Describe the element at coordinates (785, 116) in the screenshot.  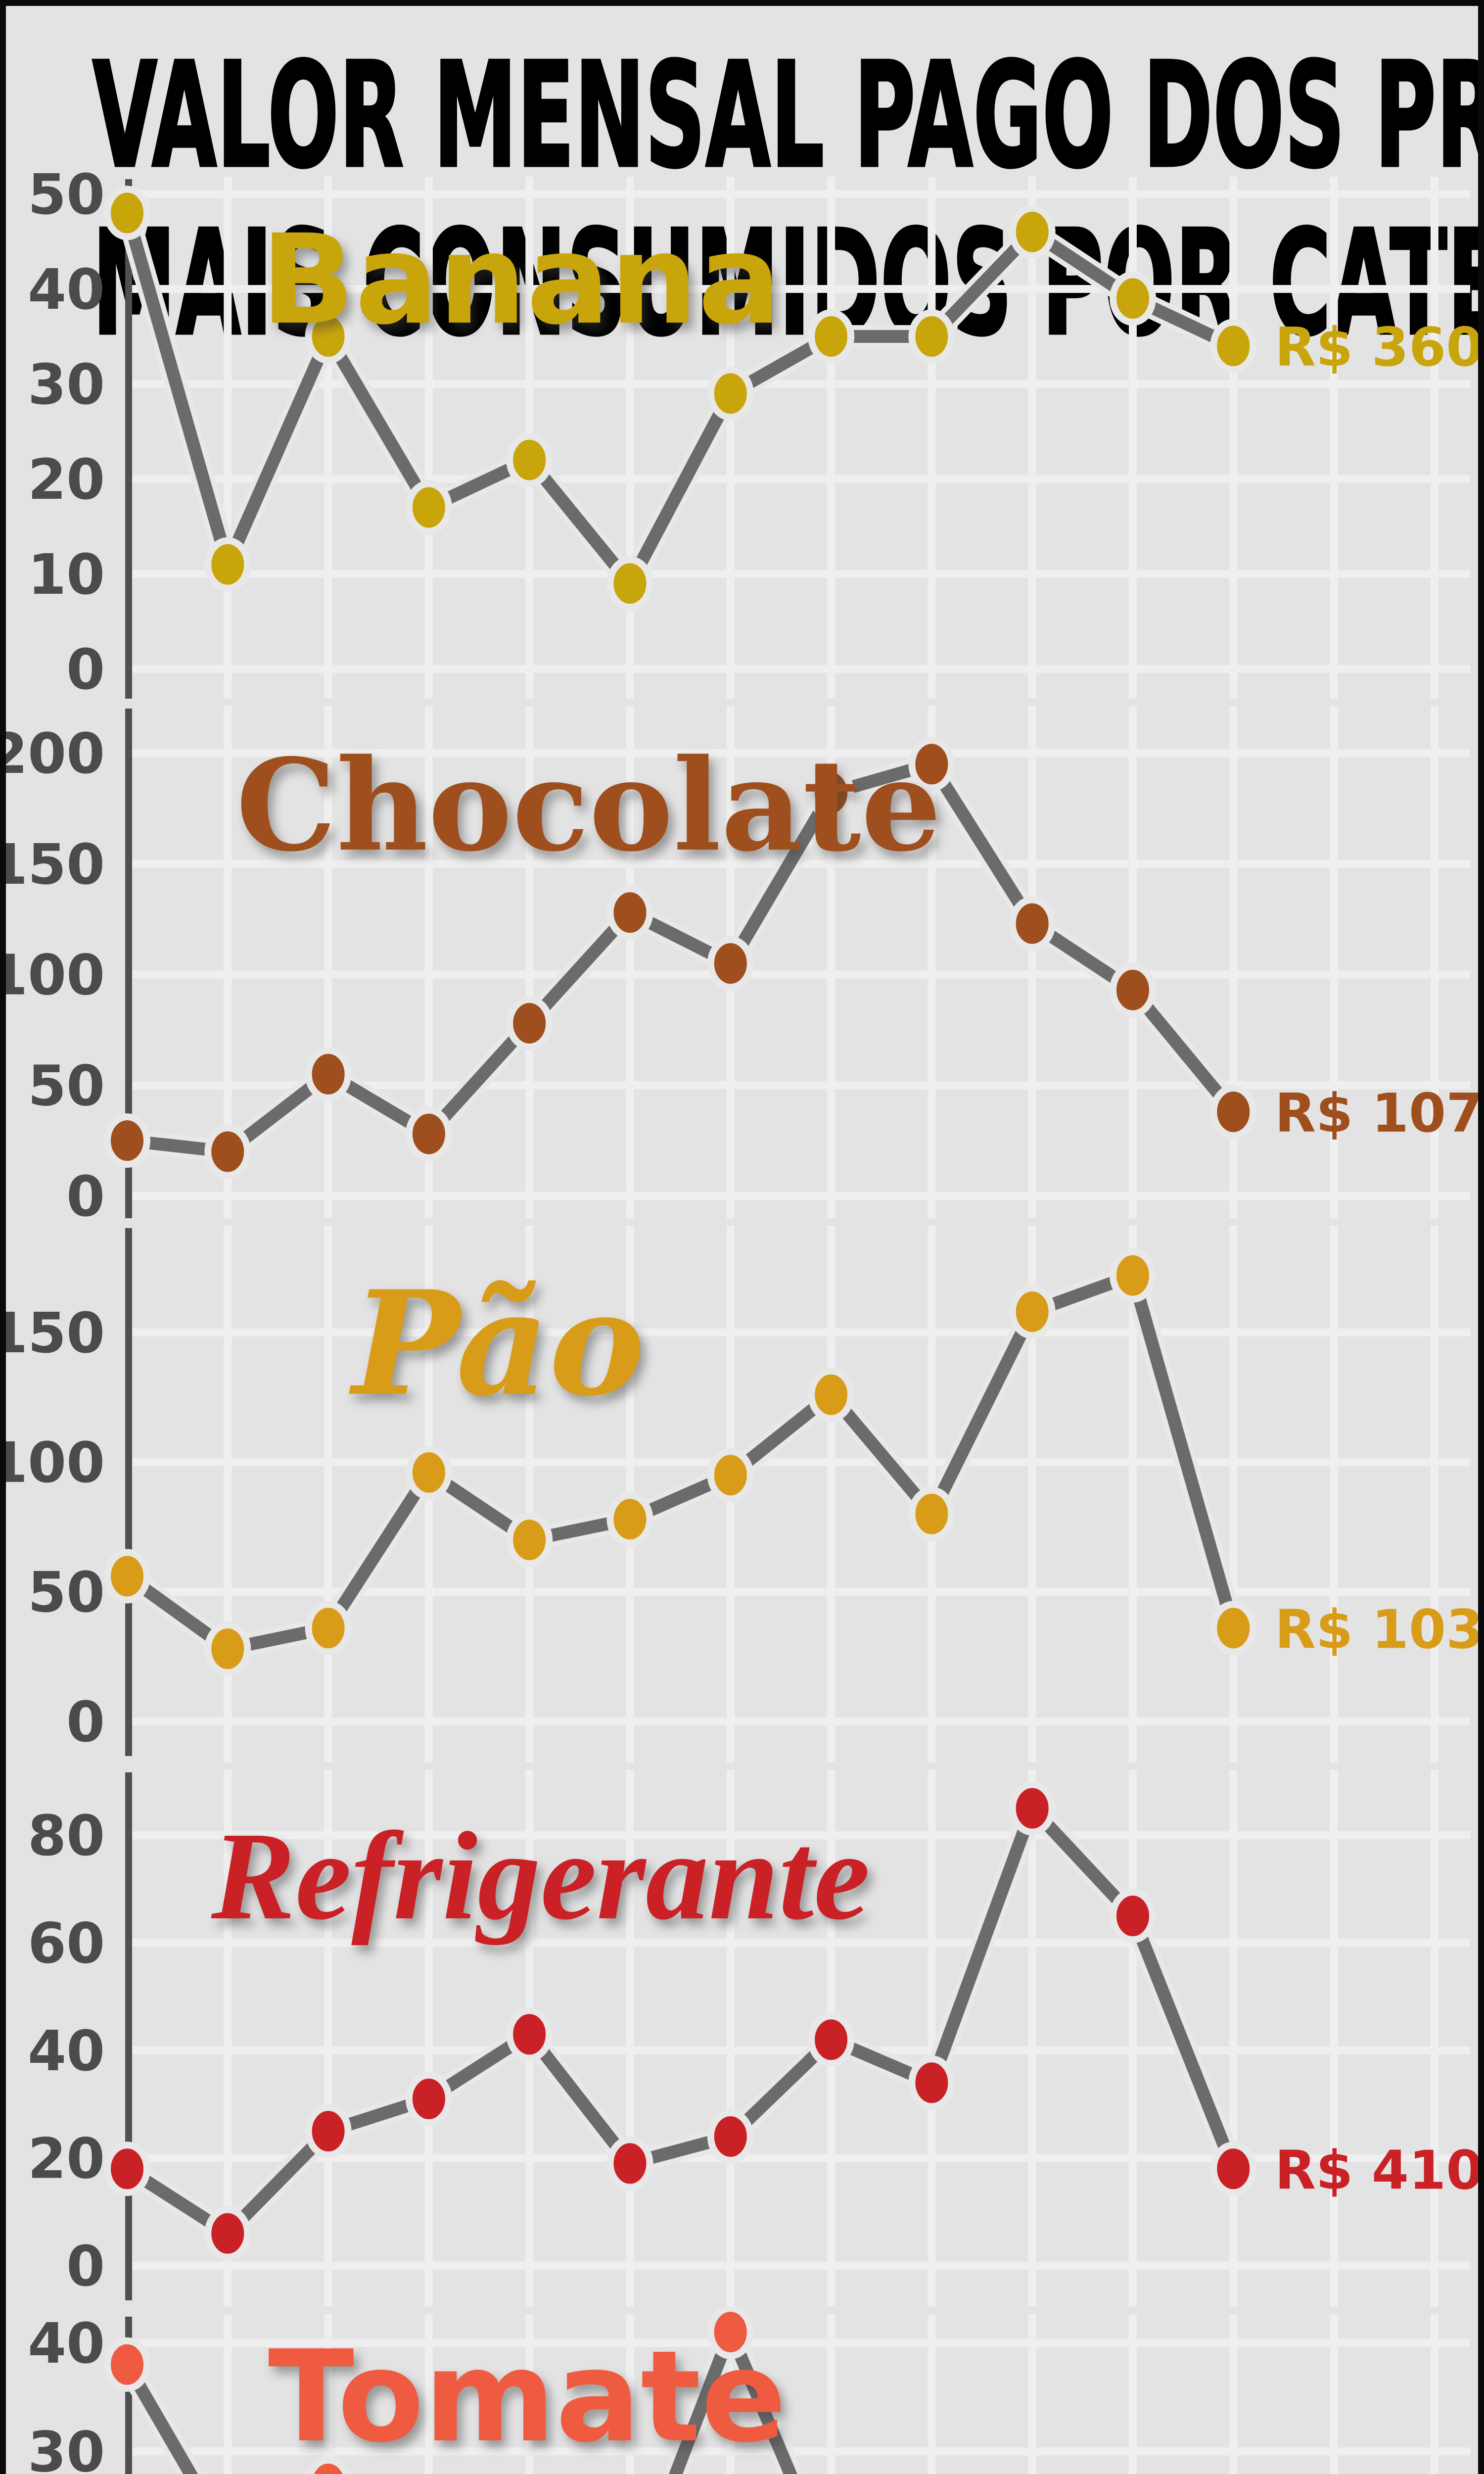
I see `page-title-line-1: VALOR MENSAL PAGO DOS PRODUTOS` at that location.